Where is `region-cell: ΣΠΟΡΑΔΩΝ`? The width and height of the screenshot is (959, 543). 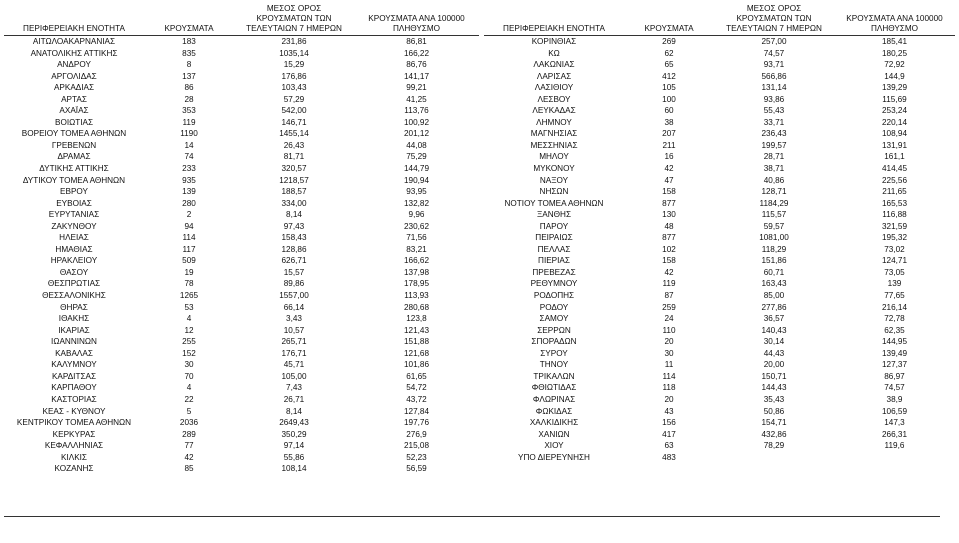 region-cell: ΣΠΟΡΑΔΩΝ is located at coordinates (554, 342).